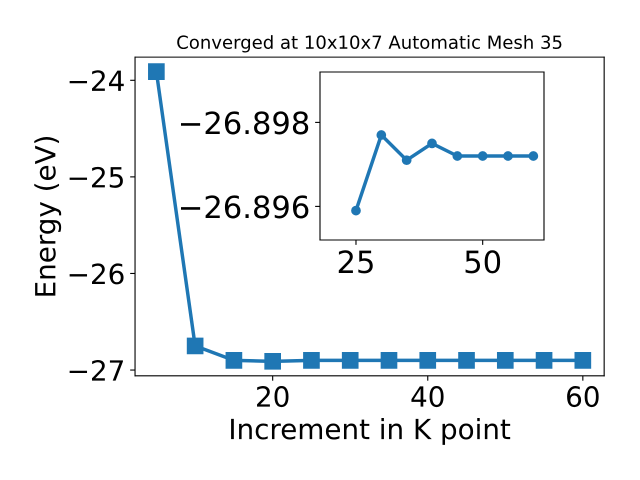  I want to click on x-tick-label: 20, so click(273, 397).